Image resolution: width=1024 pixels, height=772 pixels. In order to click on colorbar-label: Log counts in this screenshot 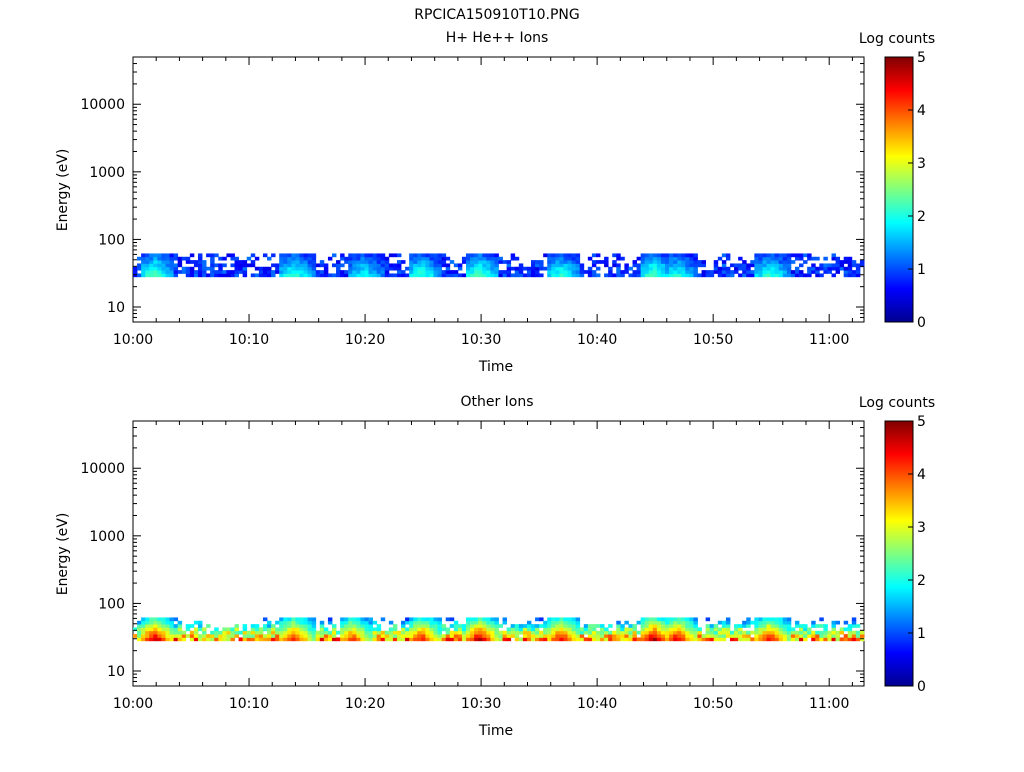, I will do `click(897, 403)`.